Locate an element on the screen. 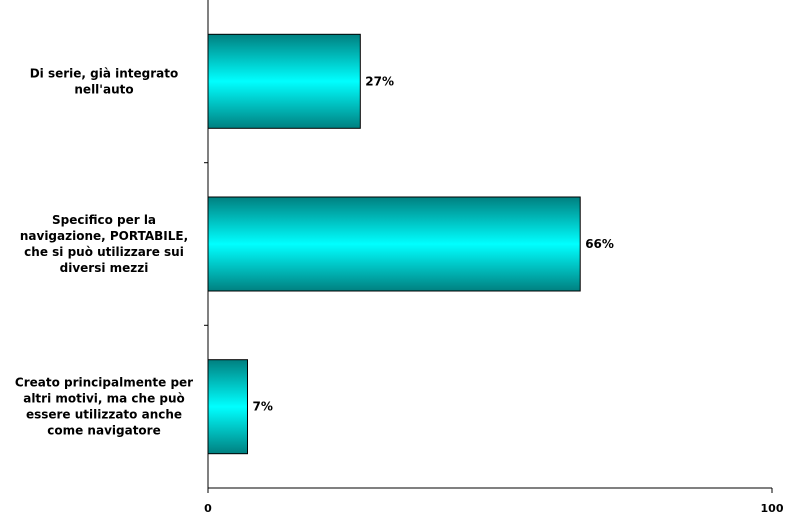 The width and height of the screenshot is (787, 522). category-label-3-line-4: come navigatore is located at coordinates (103, 431).